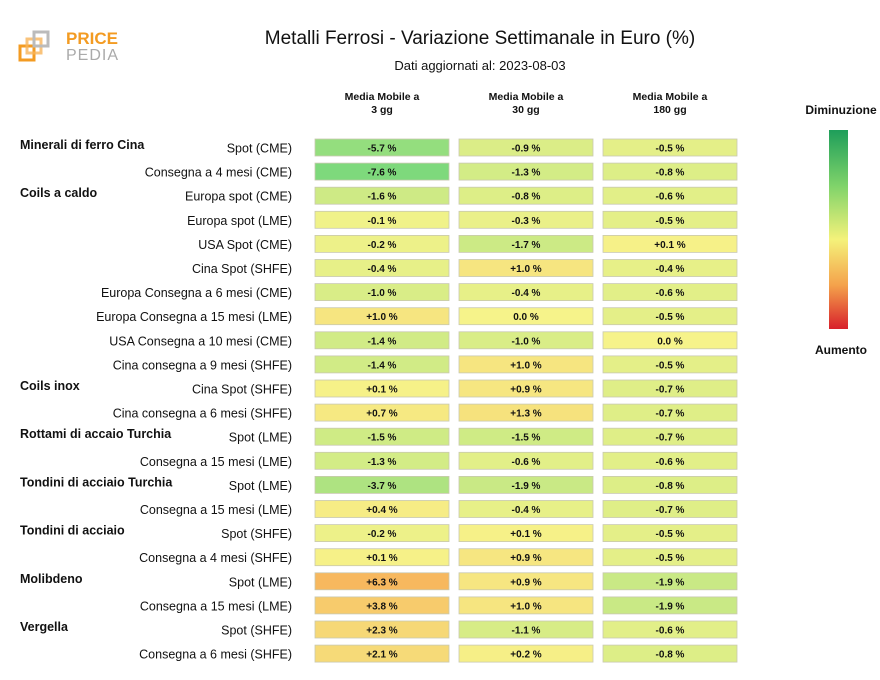  I want to click on cell-value-label: +2.3 %, so click(382, 631).